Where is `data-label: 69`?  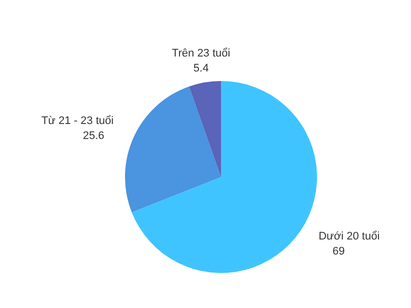
data-label: 69 is located at coordinates (338, 251).